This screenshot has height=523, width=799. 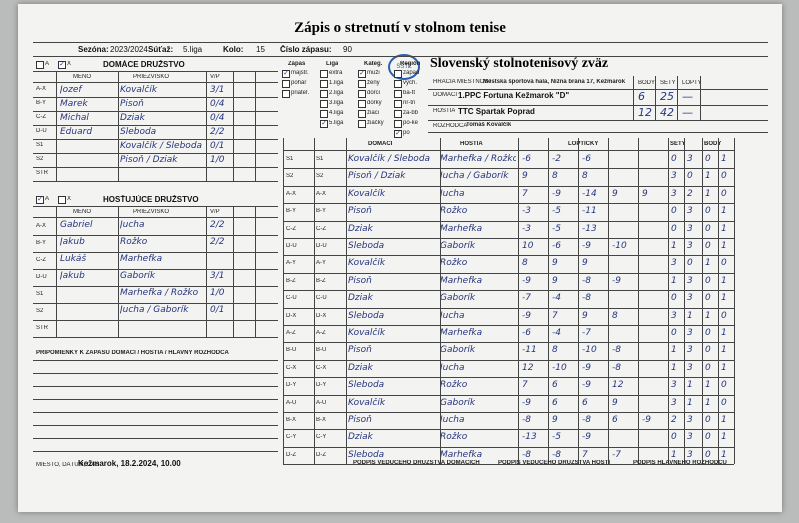 I want to click on row-code: S2, so click(x=40, y=159).